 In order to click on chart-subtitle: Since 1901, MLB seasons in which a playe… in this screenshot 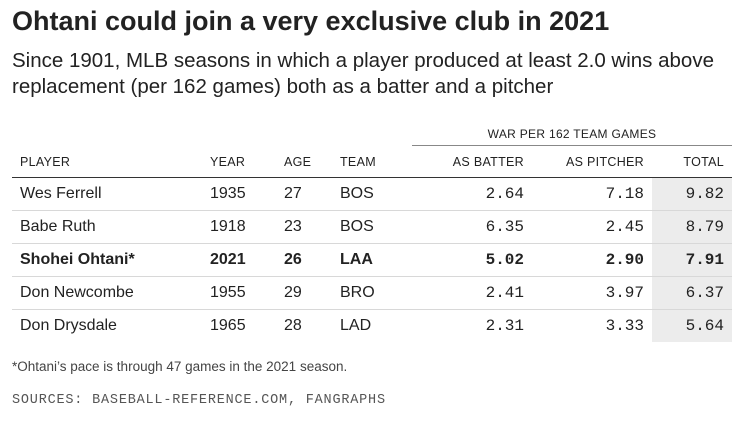, I will do `click(363, 73)`.